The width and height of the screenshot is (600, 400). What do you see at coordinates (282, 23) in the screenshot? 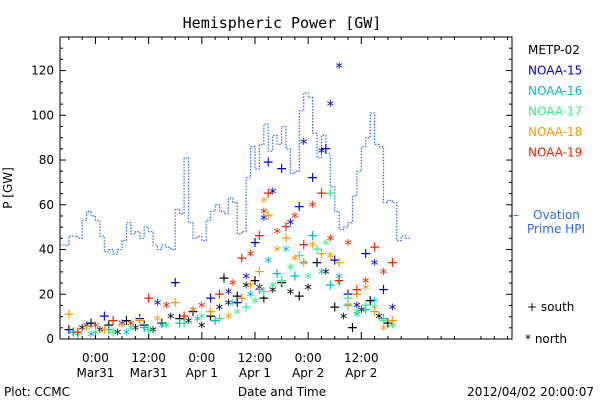
I see `chart-title: Hemispheric Power [GW]` at bounding box center [282, 23].